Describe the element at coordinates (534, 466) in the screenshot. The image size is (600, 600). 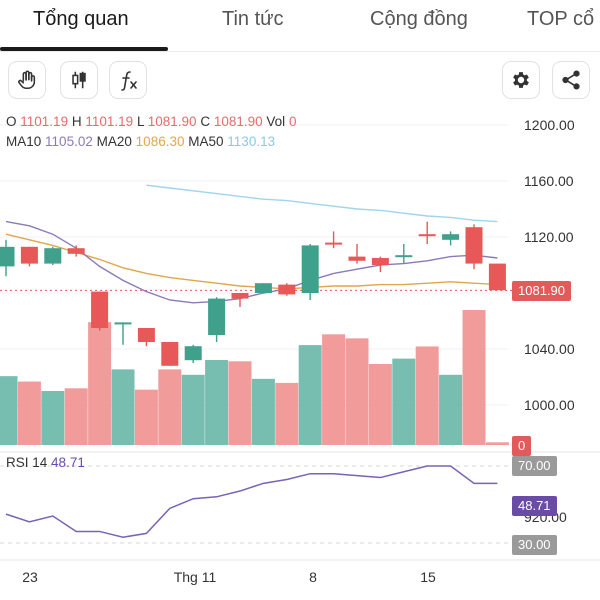
I see `rsi-upper-tag: 70.00` at that location.